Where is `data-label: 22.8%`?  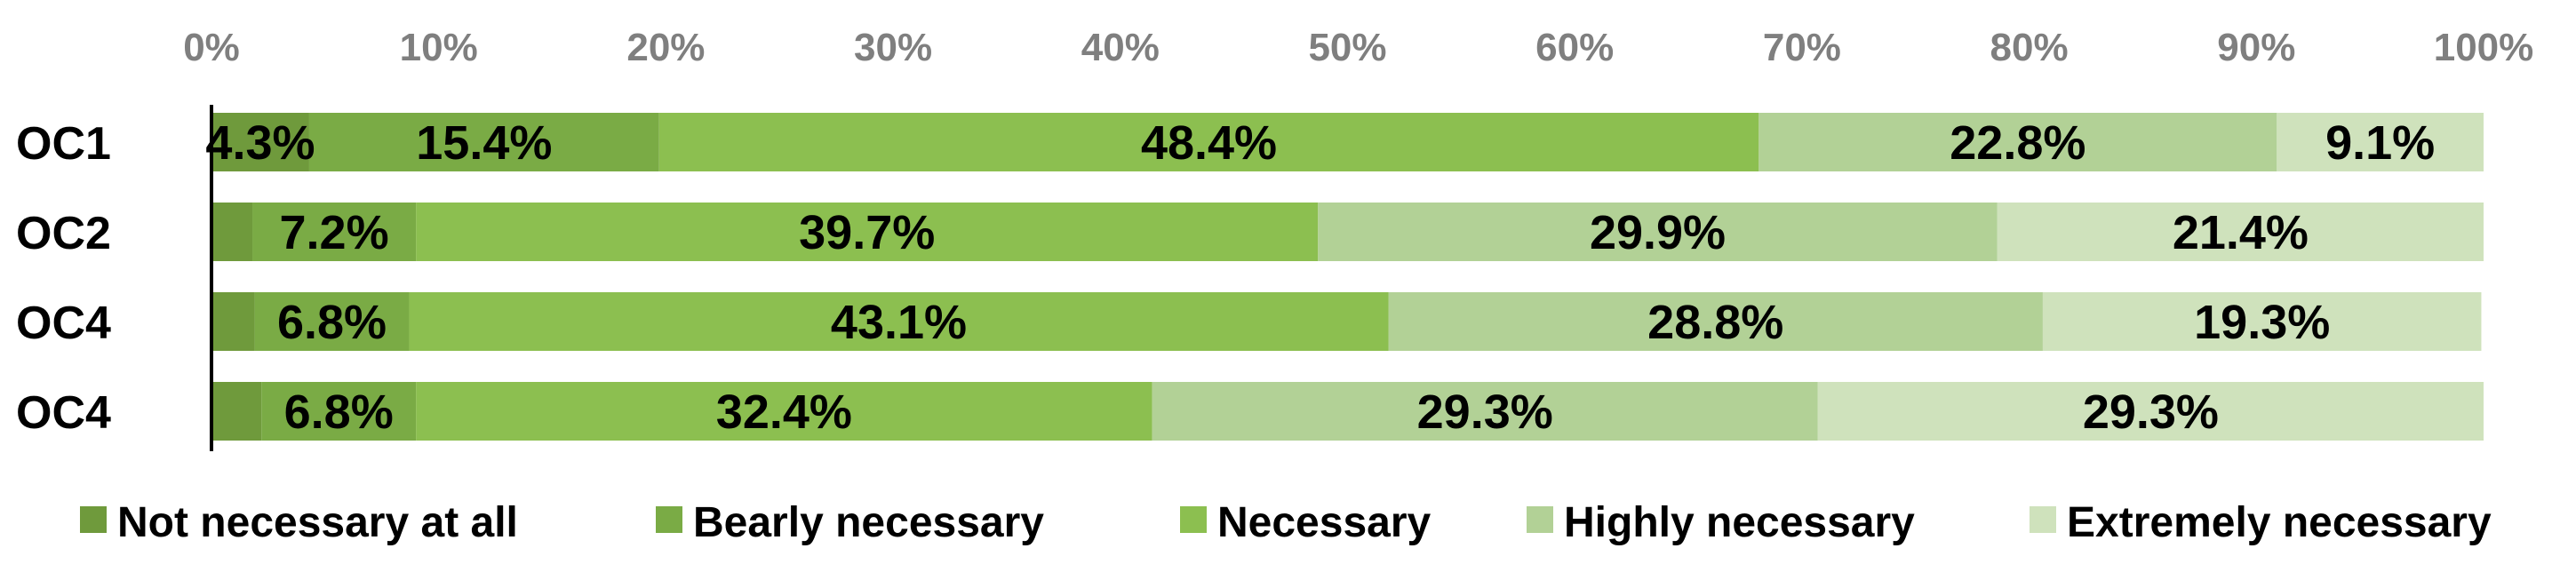
data-label: 22.8% is located at coordinates (2018, 143).